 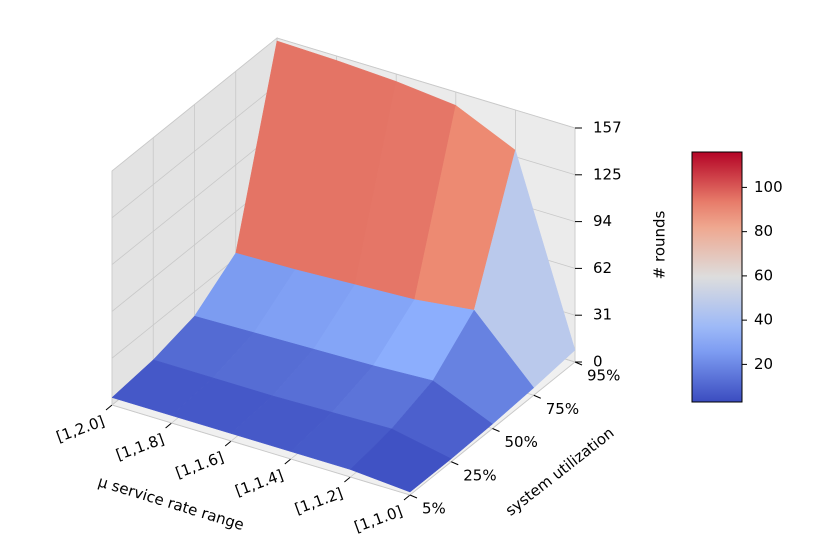 I want to click on z-tick-label: 157, so click(x=607, y=128).